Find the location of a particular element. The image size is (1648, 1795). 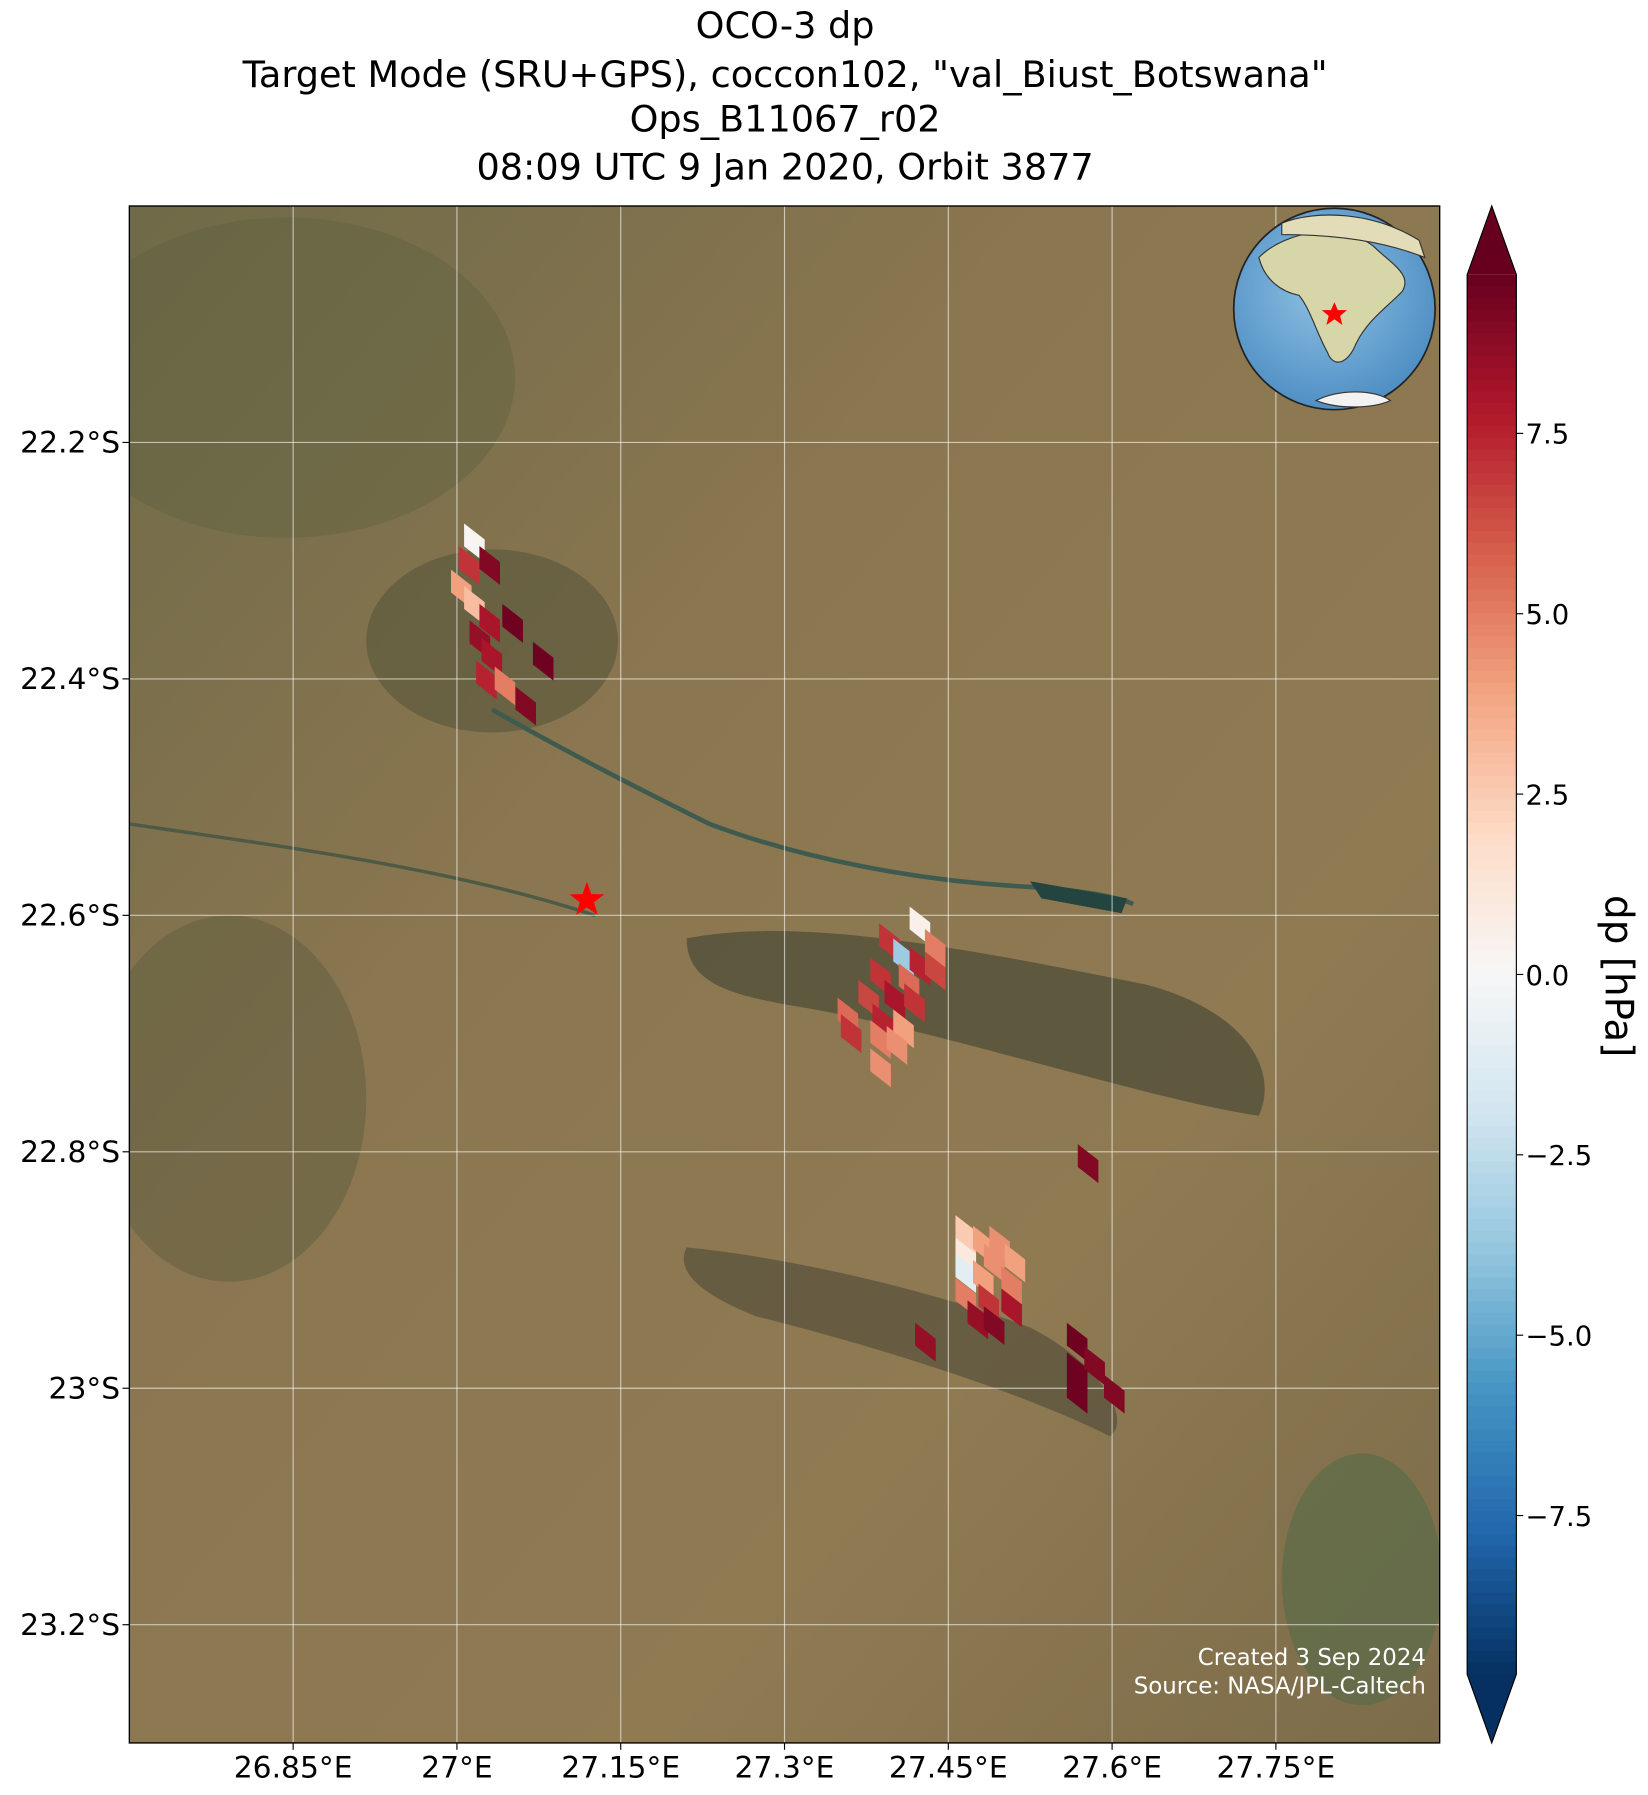

terrain-patch is located at coordinates (492, 641).